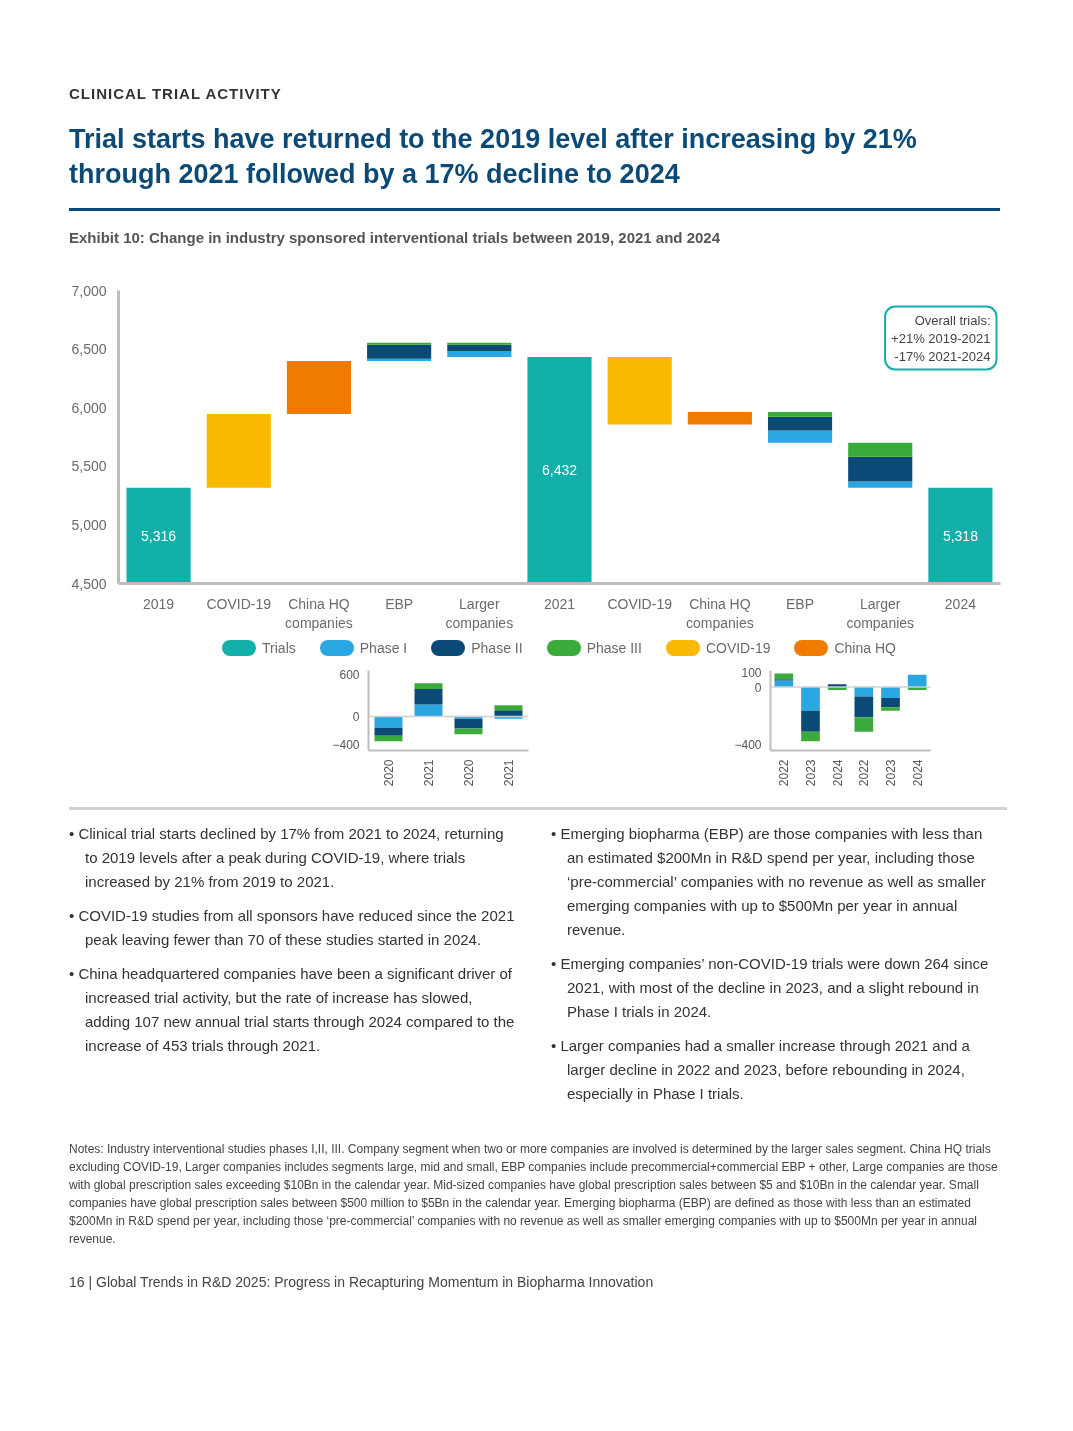  Describe the element at coordinates (89, 466) in the screenshot. I see `y-tick-label: 5,500` at that location.